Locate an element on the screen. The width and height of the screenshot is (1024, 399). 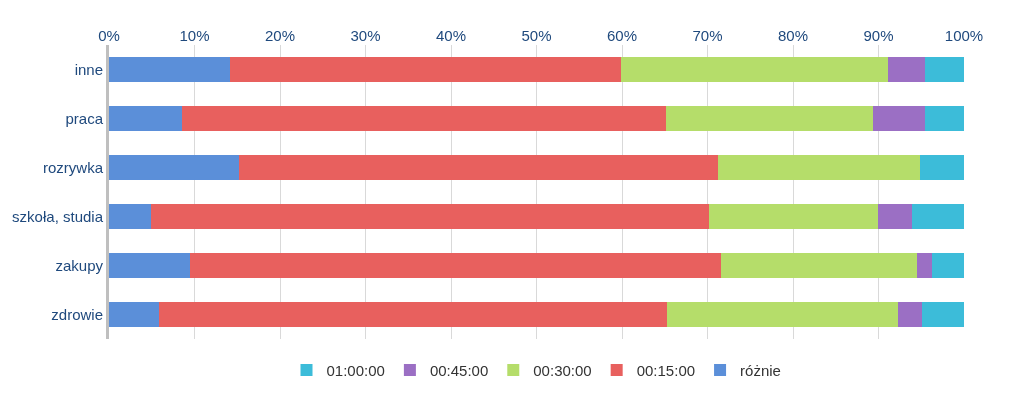
legend-label: 00:45:00 is located at coordinates (459, 370).